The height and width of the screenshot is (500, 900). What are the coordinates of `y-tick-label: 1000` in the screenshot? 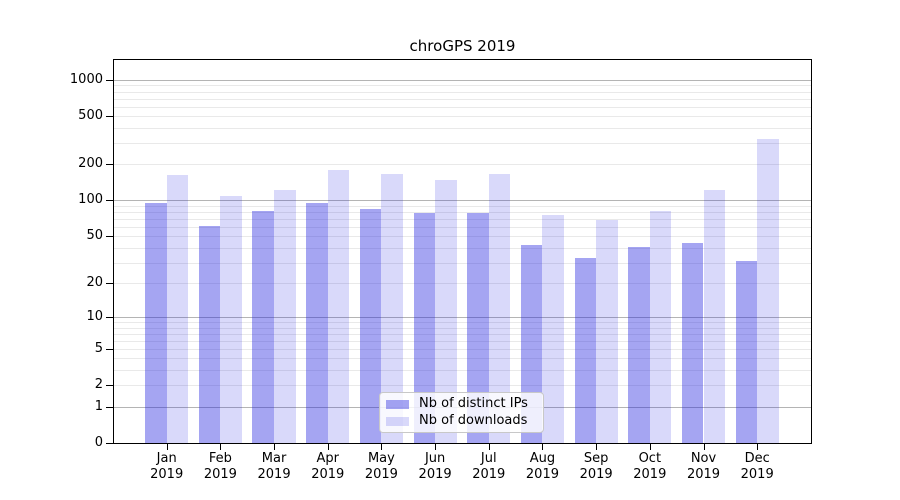 It's located at (86, 79).